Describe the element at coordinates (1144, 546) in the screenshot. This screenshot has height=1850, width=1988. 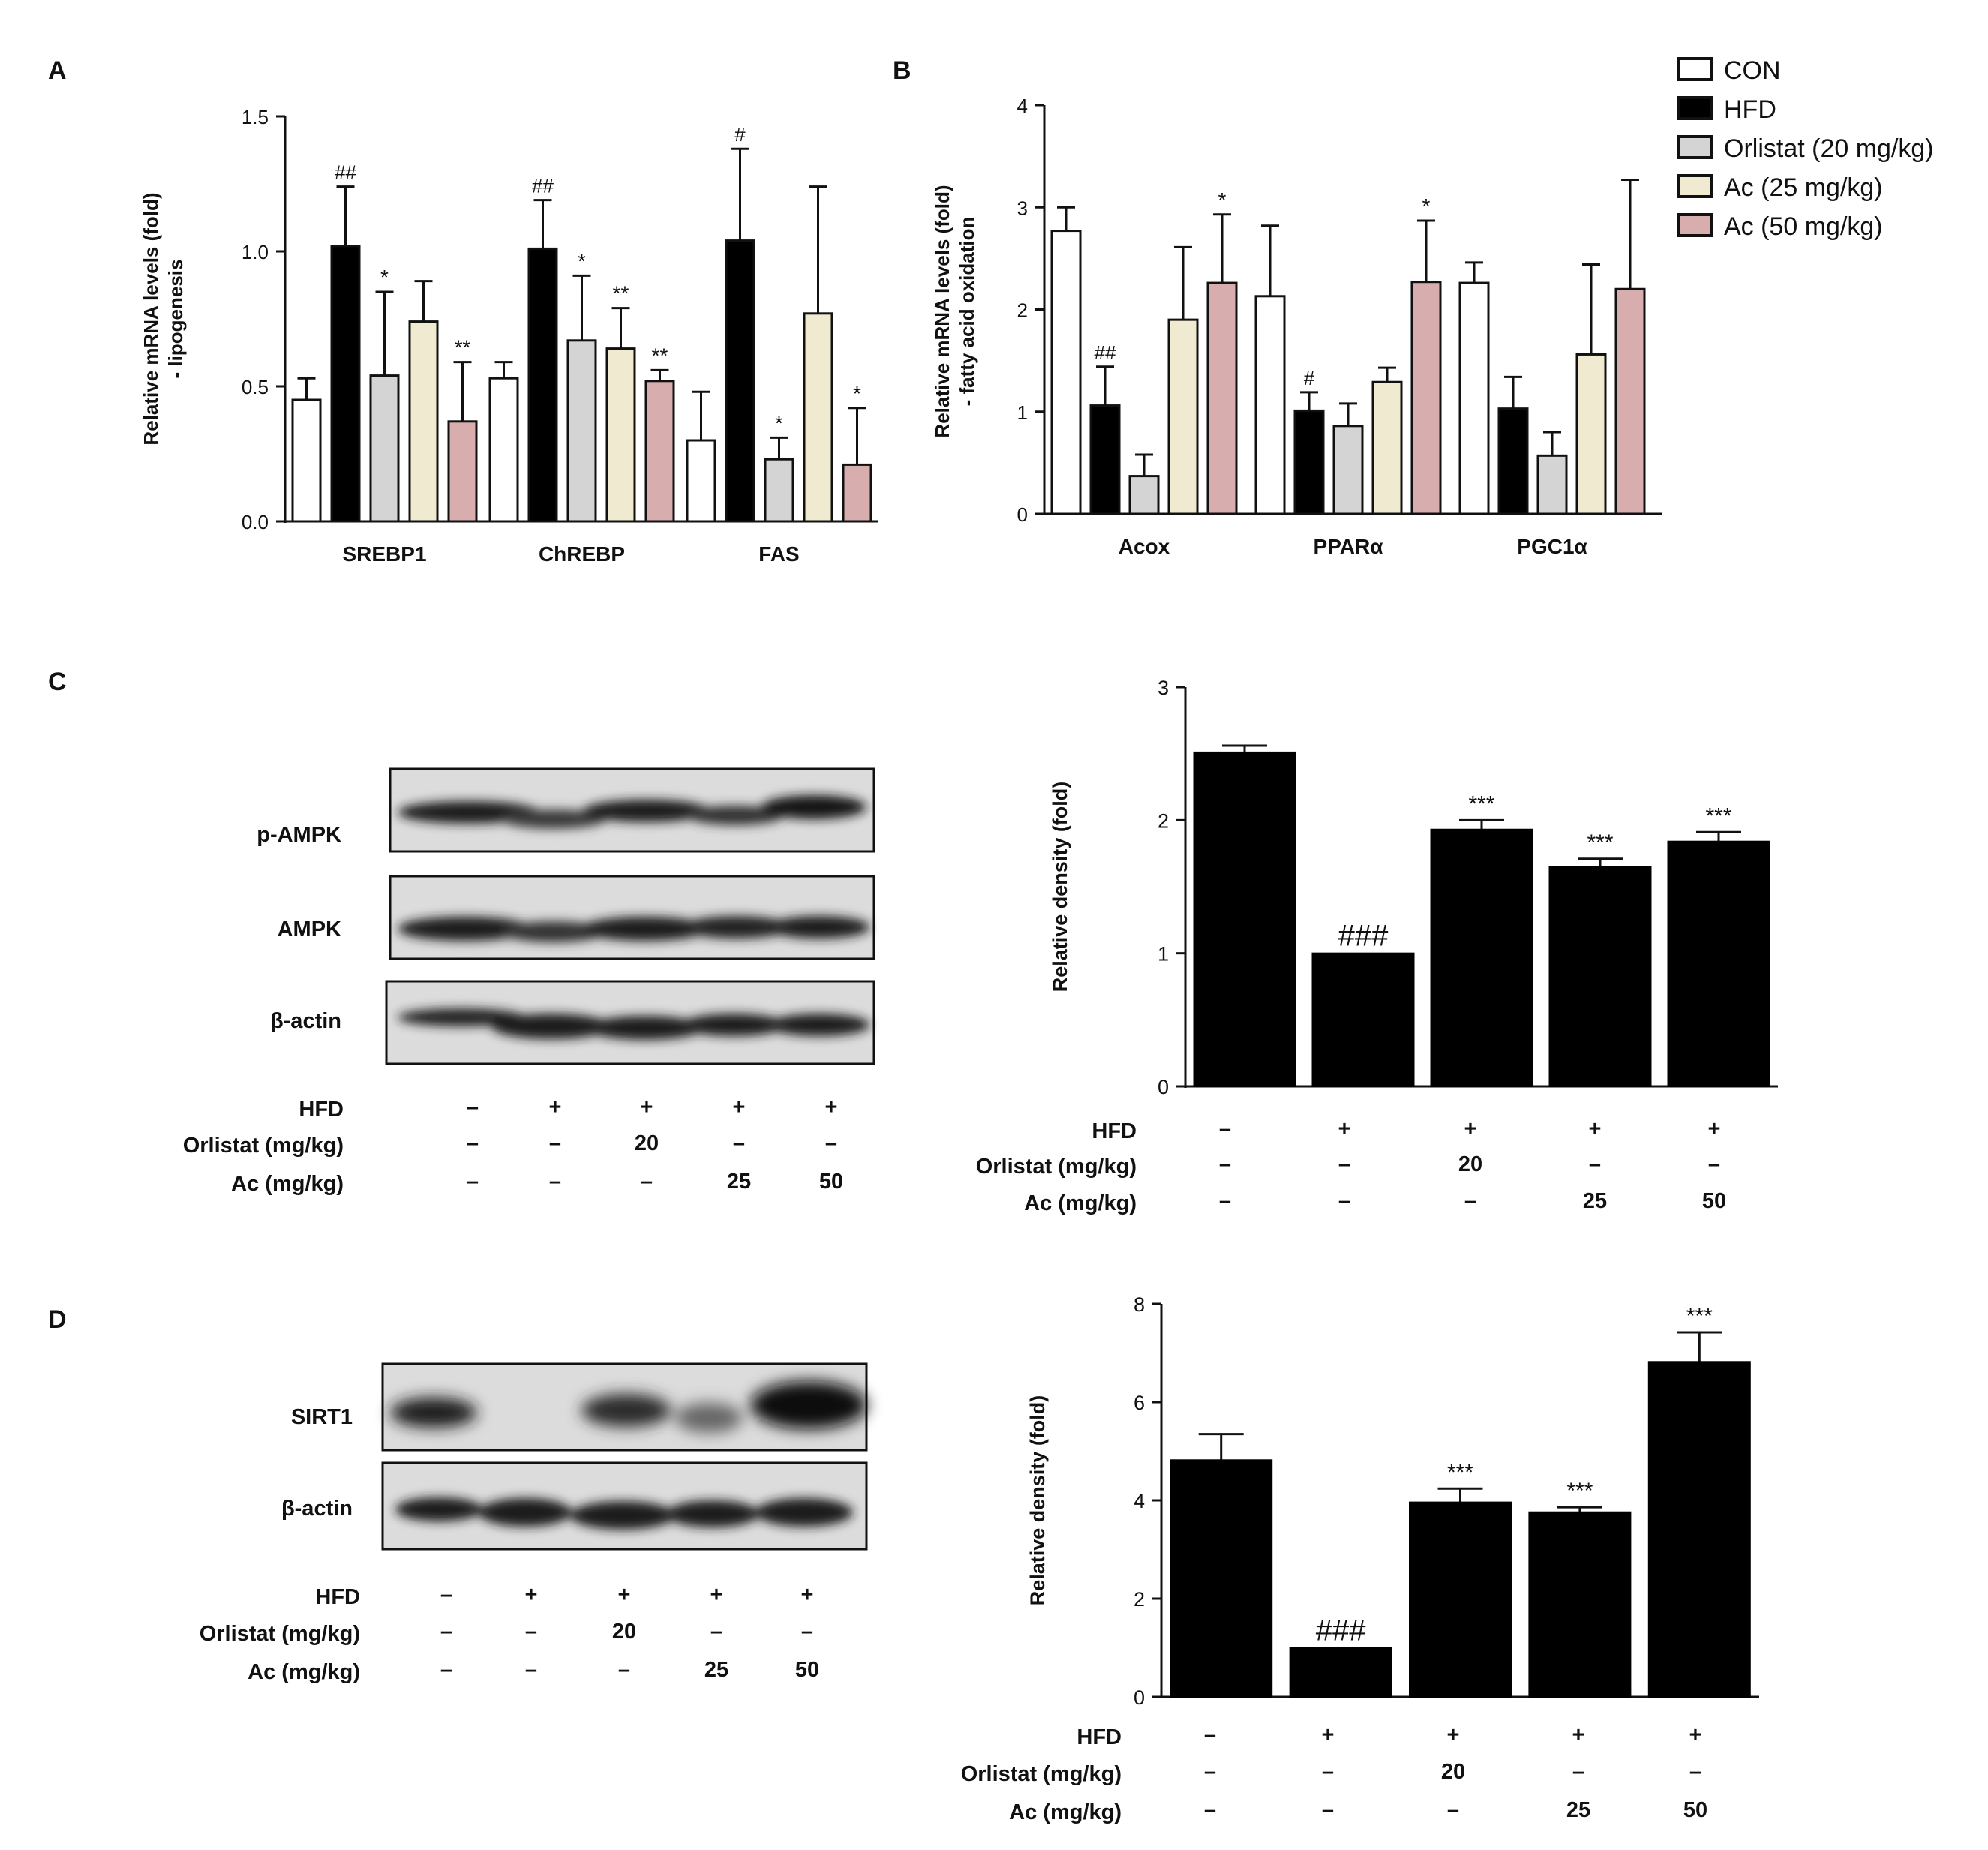
I see `category-label: Acox` at that location.